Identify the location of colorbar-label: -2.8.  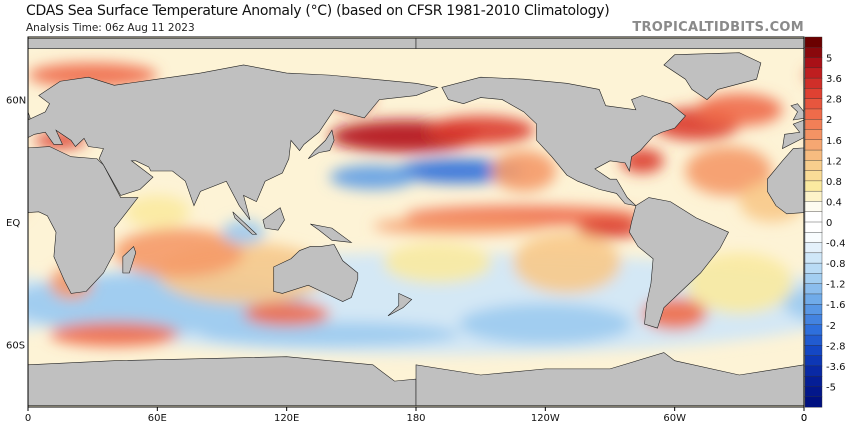
(836, 346).